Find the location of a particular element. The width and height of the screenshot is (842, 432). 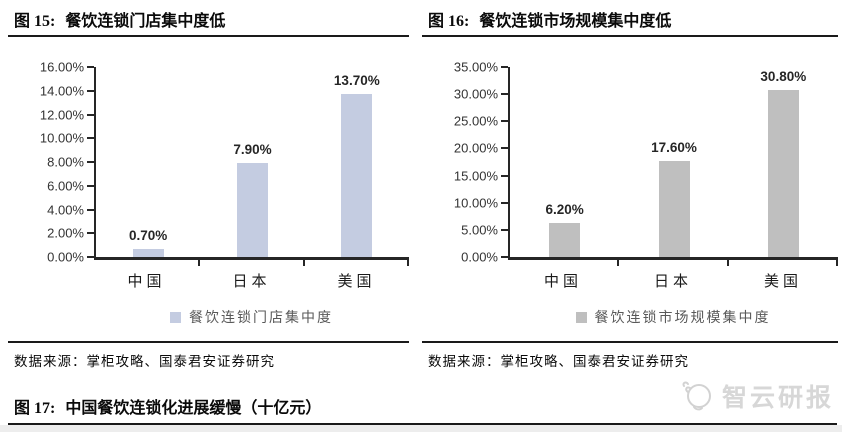

figure-15-source: 数据来源：掌柜攻略、国泰君安证券研究 is located at coordinates (208, 355).